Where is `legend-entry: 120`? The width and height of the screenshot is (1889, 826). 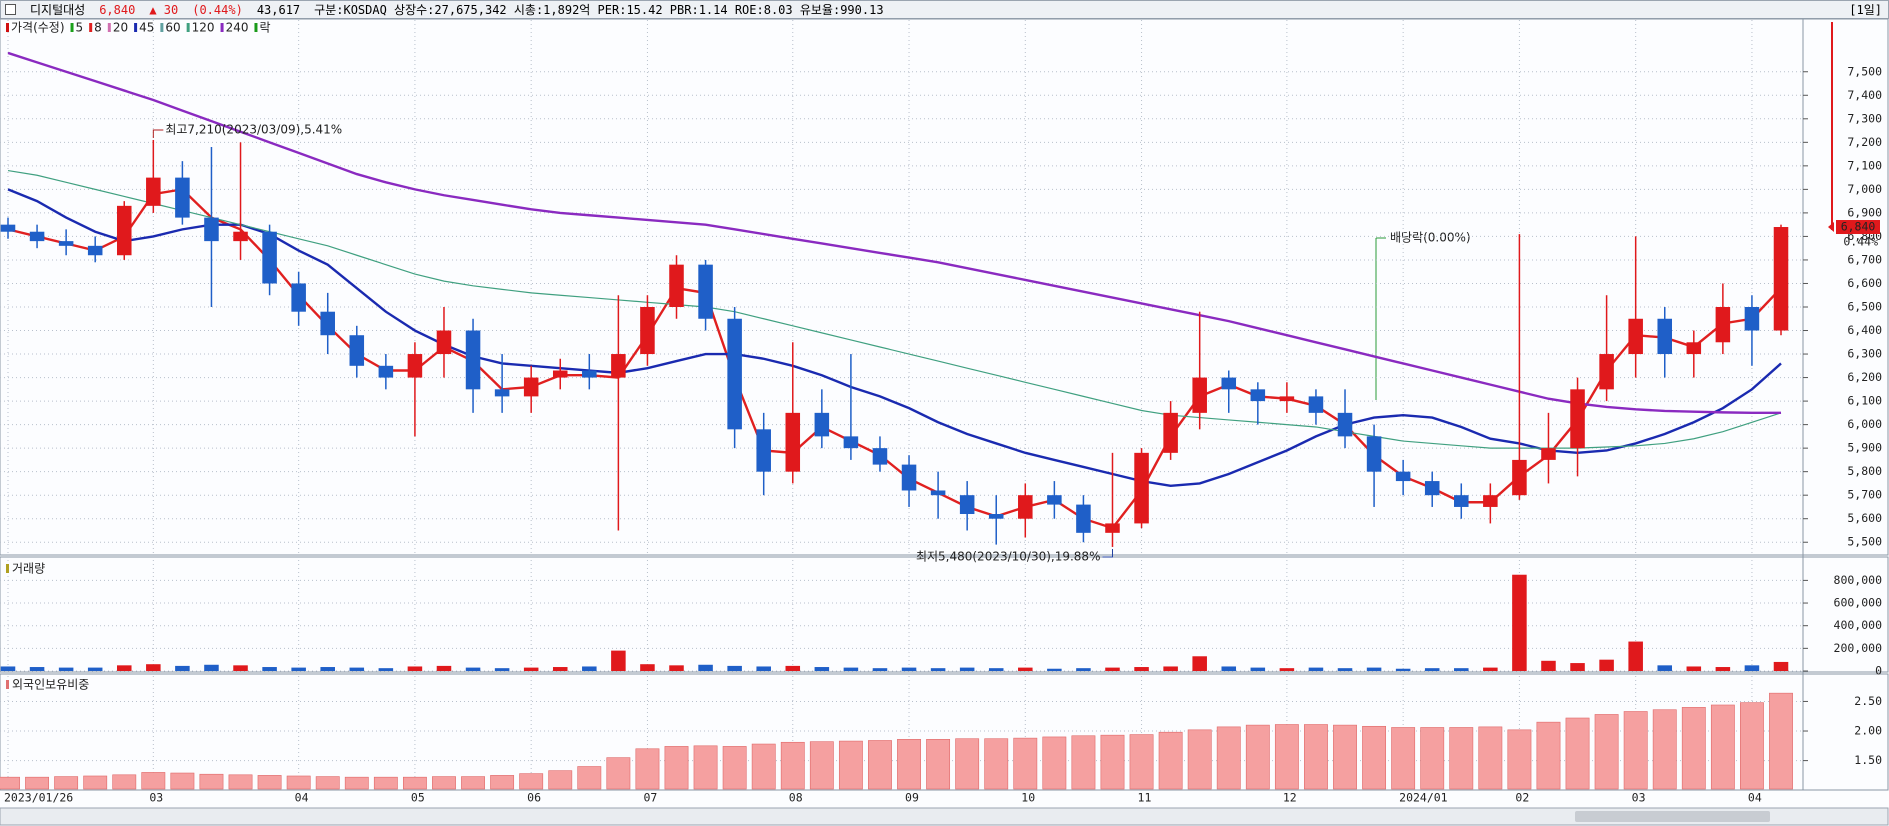
legend-entry: 120 is located at coordinates (203, 28).